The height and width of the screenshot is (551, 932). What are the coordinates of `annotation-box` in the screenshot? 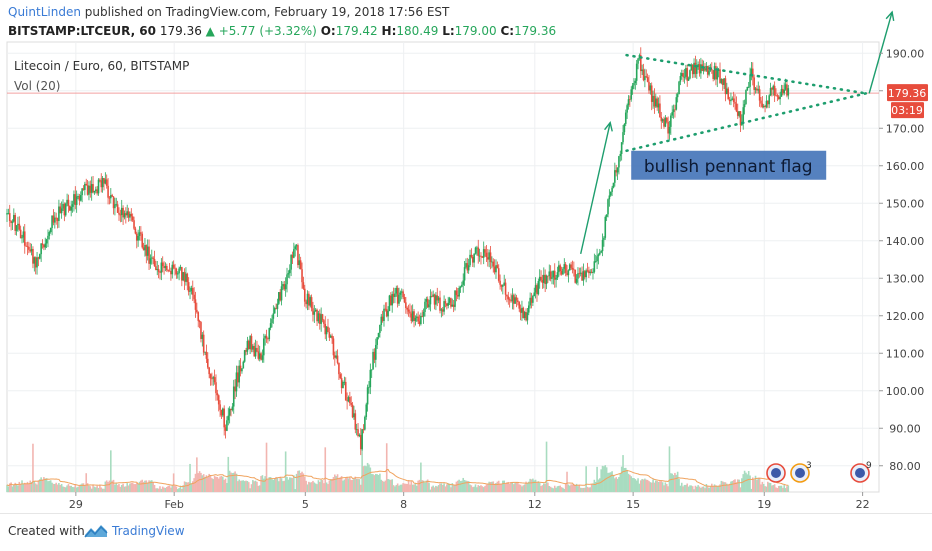 It's located at (729, 165).